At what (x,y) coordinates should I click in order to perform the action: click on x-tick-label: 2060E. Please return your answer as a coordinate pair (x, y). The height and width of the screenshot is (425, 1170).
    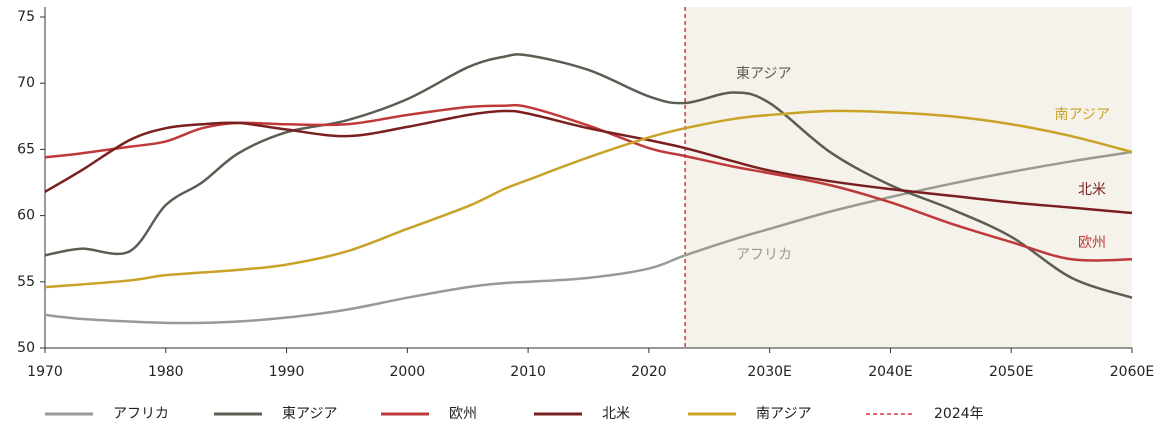
    Looking at the image, I should click on (1132, 372).